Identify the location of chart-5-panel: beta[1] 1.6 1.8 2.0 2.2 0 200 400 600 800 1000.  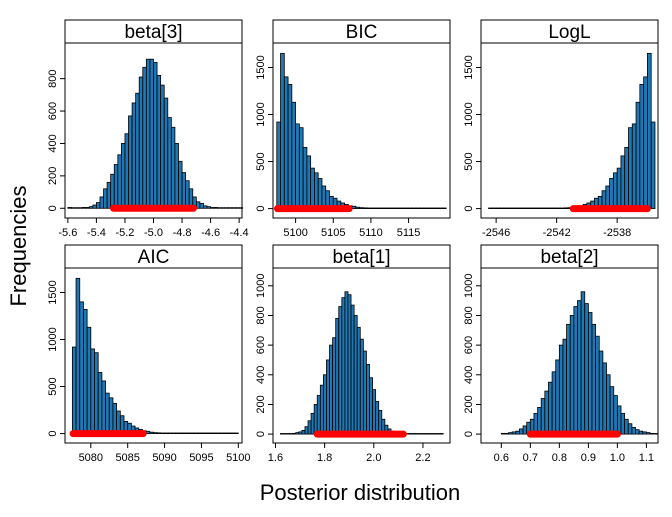
(353, 354).